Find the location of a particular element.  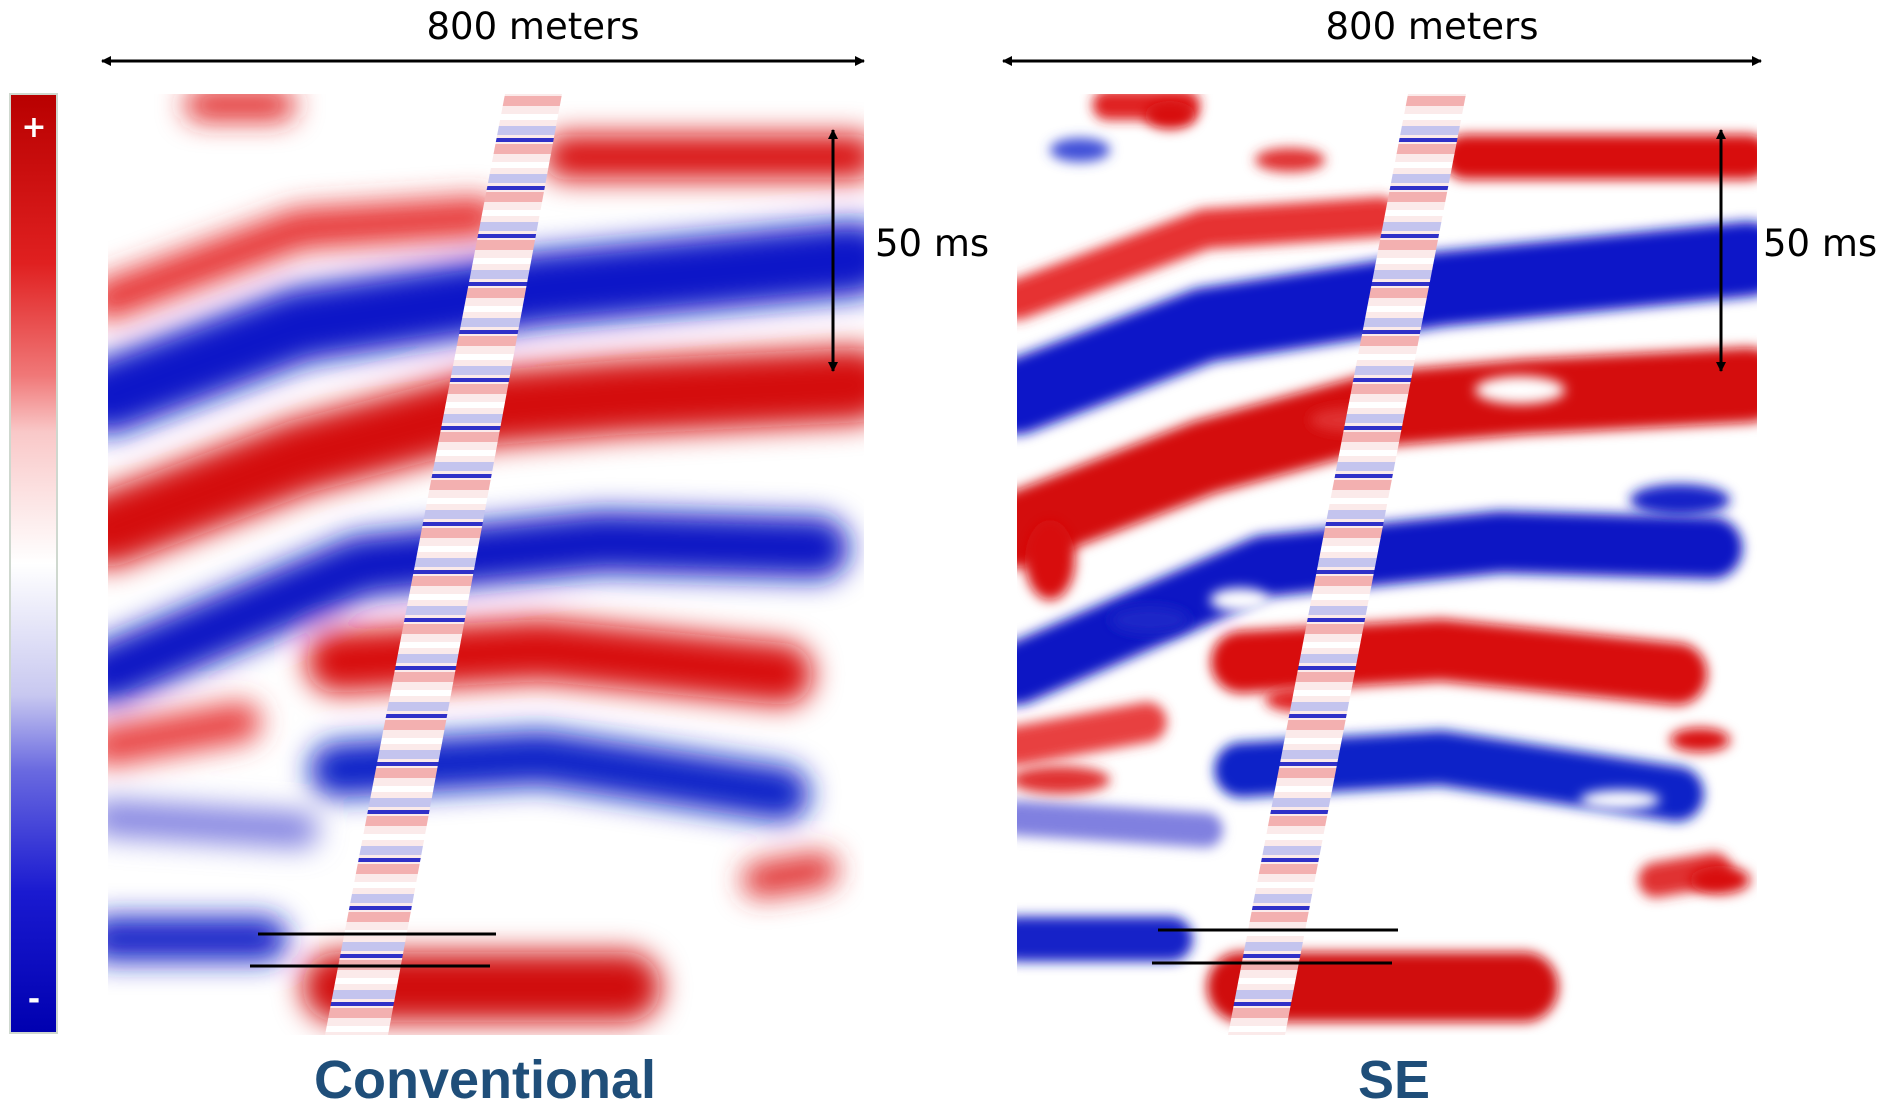

panel-label: Conventional is located at coordinates (485, 1078).